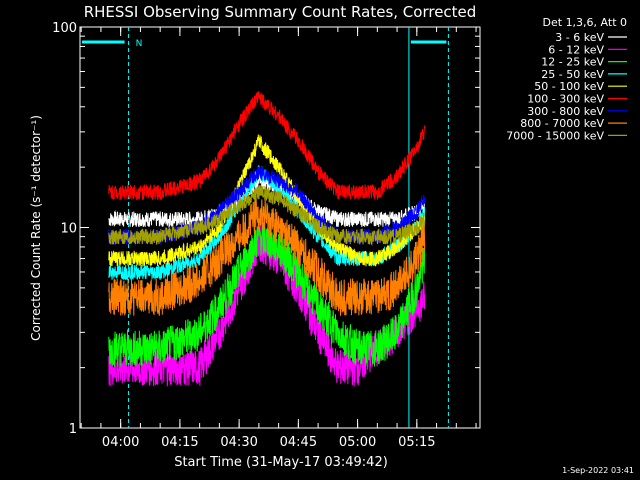 This screenshot has height=480, width=640. Describe the element at coordinates (179, 442) in the screenshot. I see `x-tick-label: 04:15` at that location.